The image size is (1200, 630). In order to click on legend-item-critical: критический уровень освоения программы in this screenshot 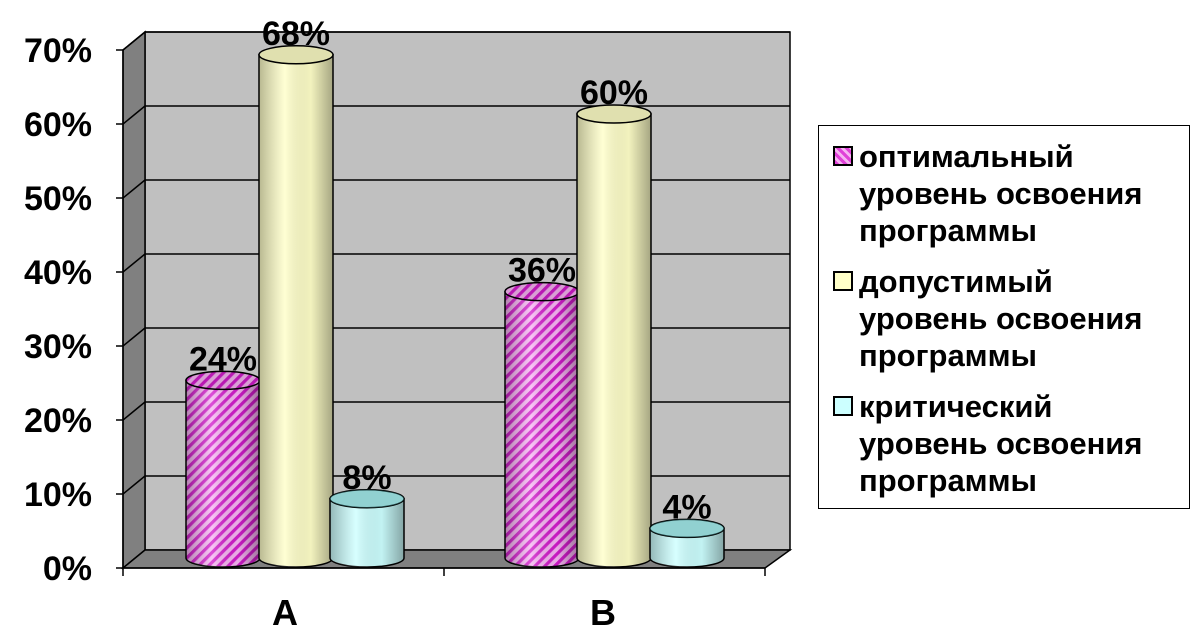, I will do `click(1008, 443)`.